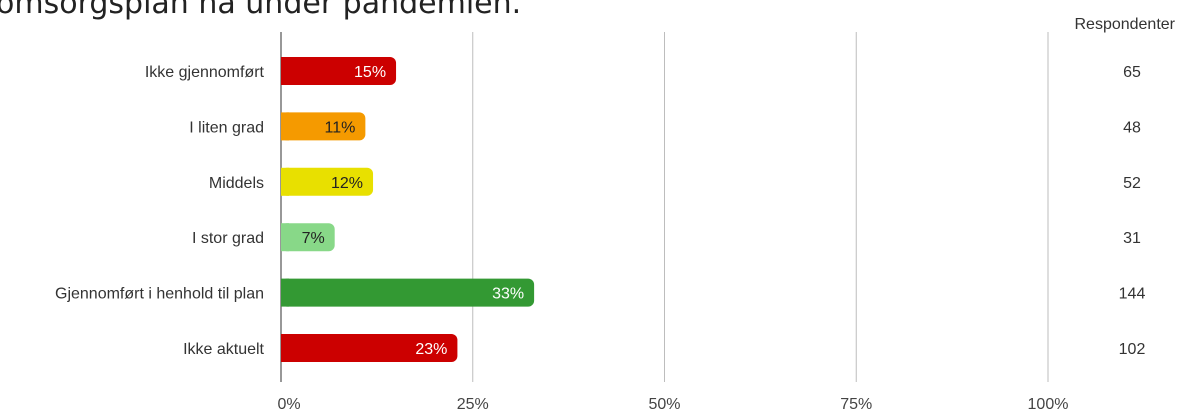 The height and width of the screenshot is (410, 1191). Describe the element at coordinates (159, 294) in the screenshot. I see `category-label: Gjennomført i henhold til plan` at that location.